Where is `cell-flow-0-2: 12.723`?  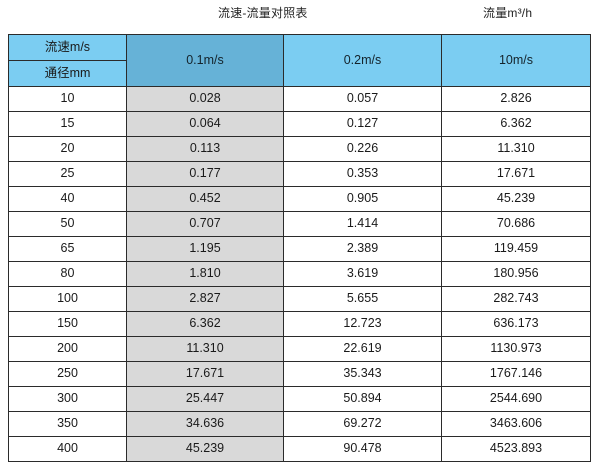 cell-flow-0-2: 12.723 is located at coordinates (362, 324).